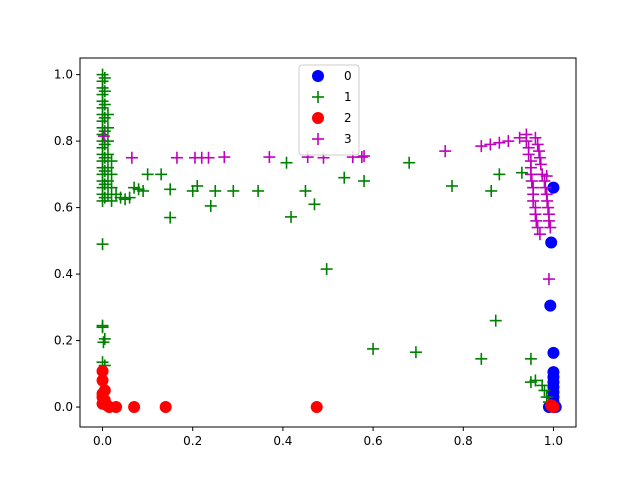 The height and width of the screenshot is (480, 640). I want to click on y-tick-label: 0.4, so click(63, 274).